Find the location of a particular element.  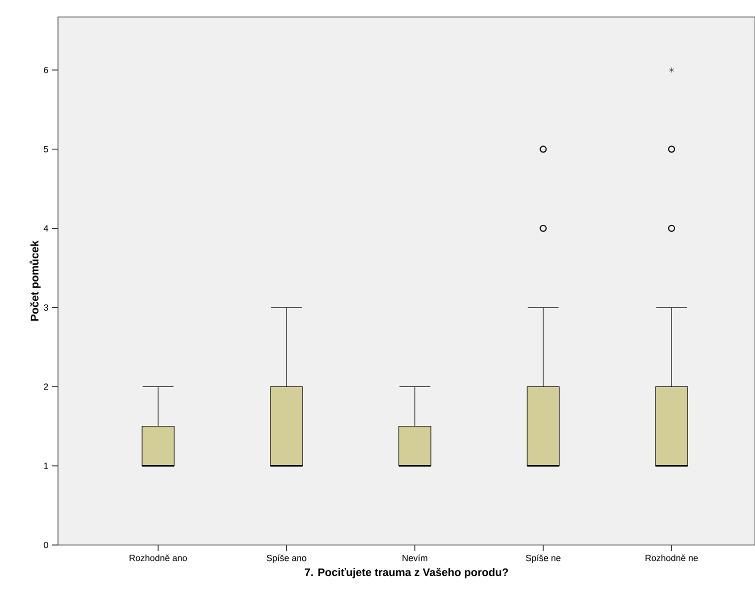

x-tick-label: Rozhodně ne is located at coordinates (672, 558).